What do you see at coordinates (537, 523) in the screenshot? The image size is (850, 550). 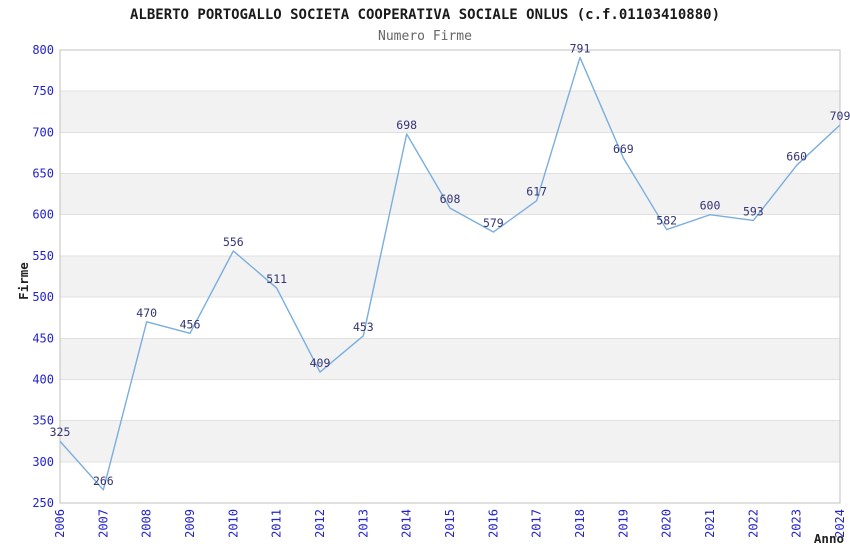 I see `x-tick-label: 2017` at bounding box center [537, 523].